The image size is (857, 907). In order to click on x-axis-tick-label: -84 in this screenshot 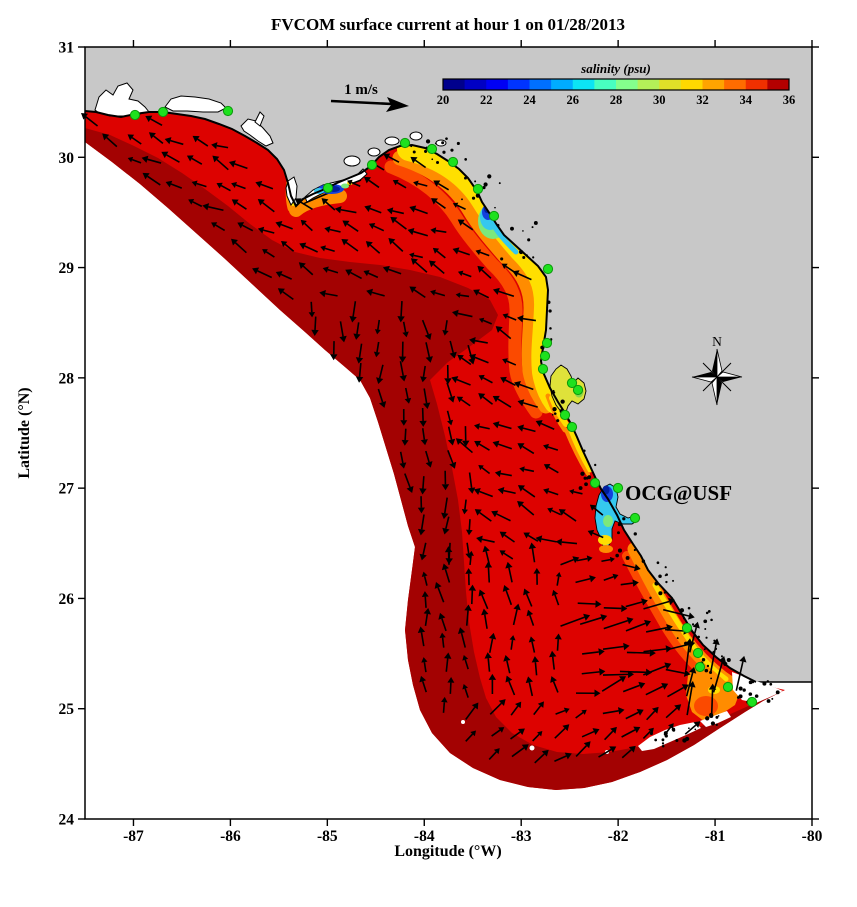, I will do `click(424, 836)`.